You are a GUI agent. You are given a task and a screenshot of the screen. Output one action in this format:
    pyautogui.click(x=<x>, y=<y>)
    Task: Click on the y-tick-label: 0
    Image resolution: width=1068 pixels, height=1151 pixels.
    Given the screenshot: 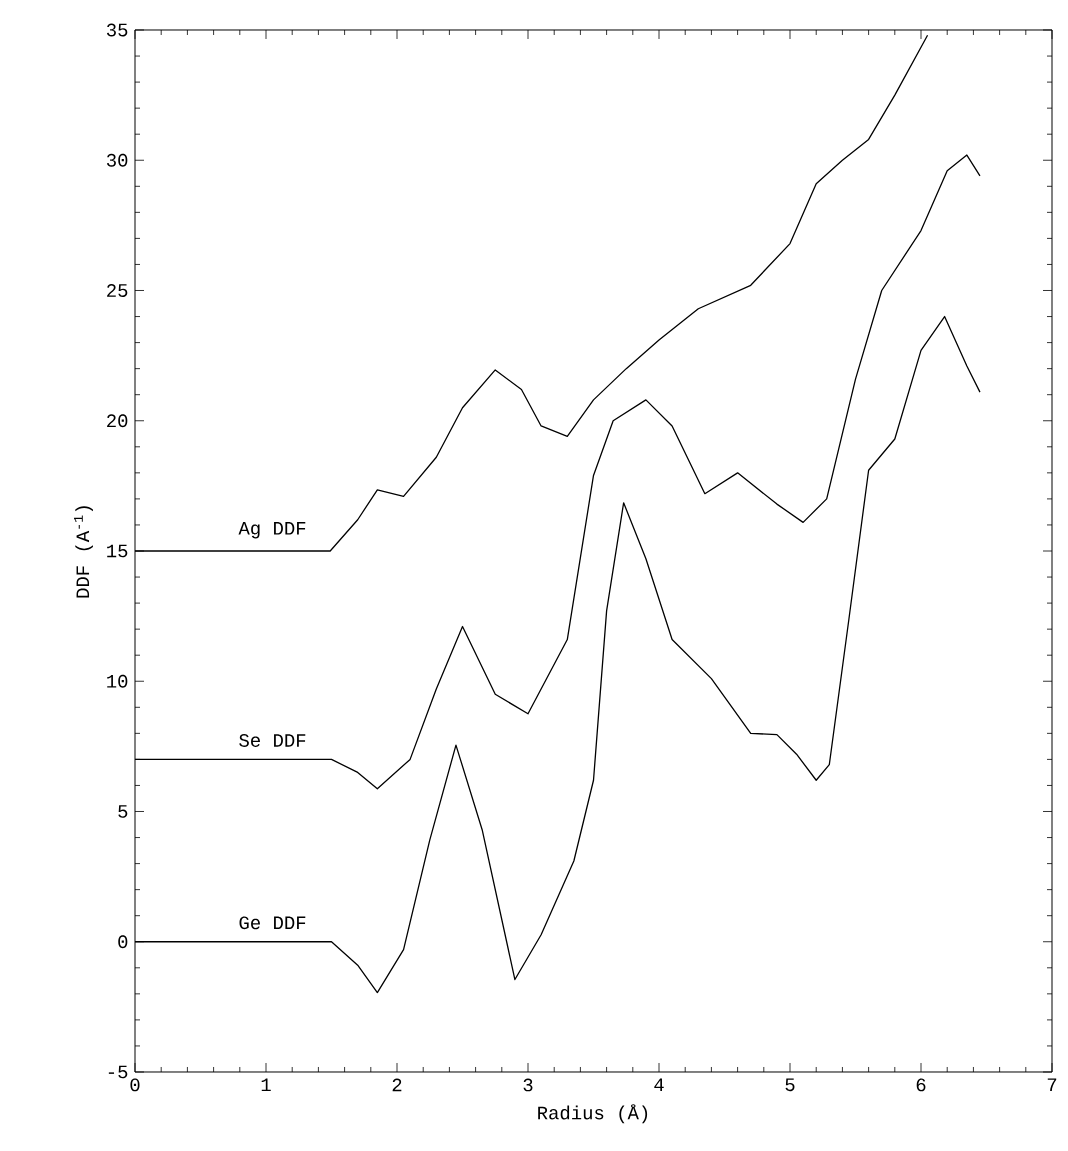 What is the action you would take?
    pyautogui.click(x=123, y=942)
    